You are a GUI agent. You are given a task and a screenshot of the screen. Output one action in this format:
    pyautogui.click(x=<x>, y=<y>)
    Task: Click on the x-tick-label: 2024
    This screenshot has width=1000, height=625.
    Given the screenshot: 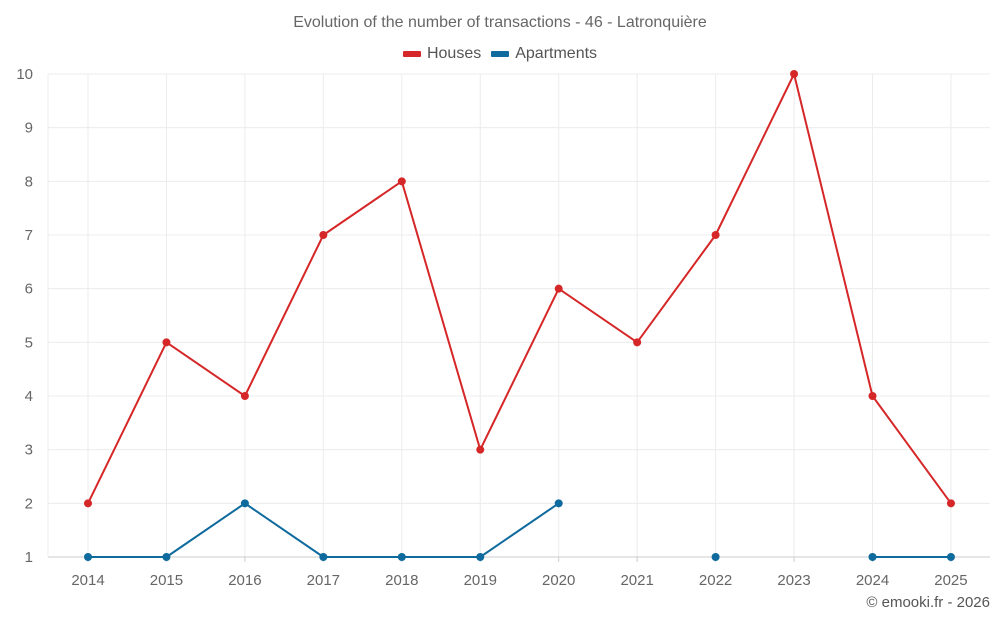 What is the action you would take?
    pyautogui.click(x=872, y=580)
    